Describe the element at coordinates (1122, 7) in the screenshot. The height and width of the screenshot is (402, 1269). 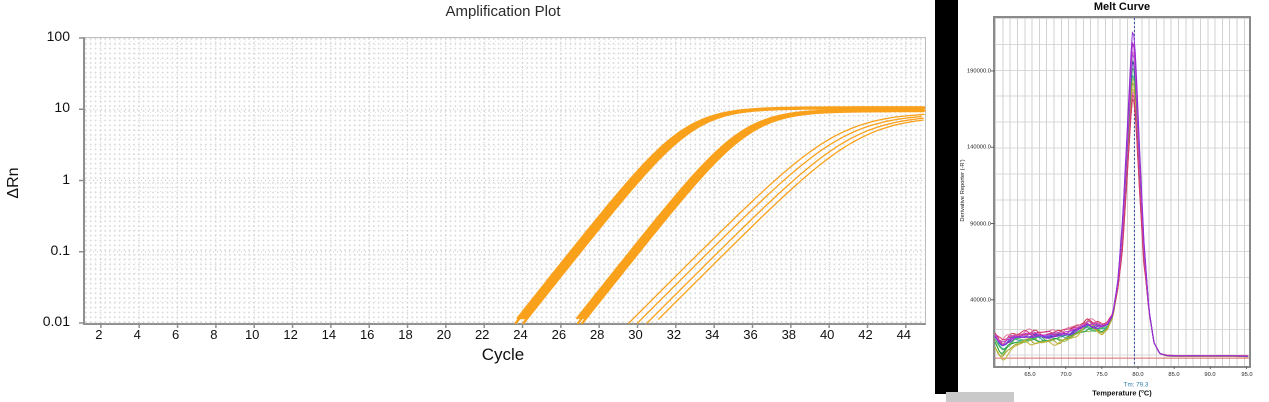
I see `melt-curve-title: Melt Curve` at that location.